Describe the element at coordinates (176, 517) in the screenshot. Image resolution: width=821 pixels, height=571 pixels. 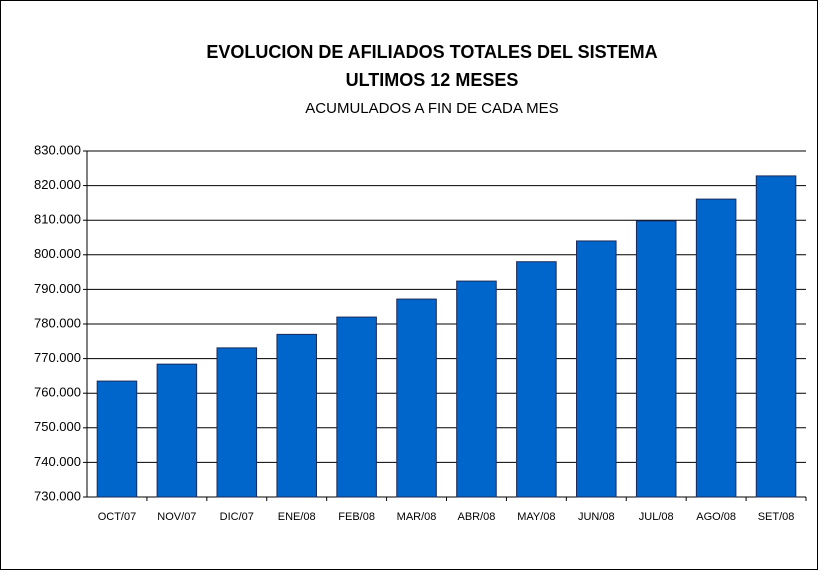
I see `x-tick-label: NOV/07` at that location.